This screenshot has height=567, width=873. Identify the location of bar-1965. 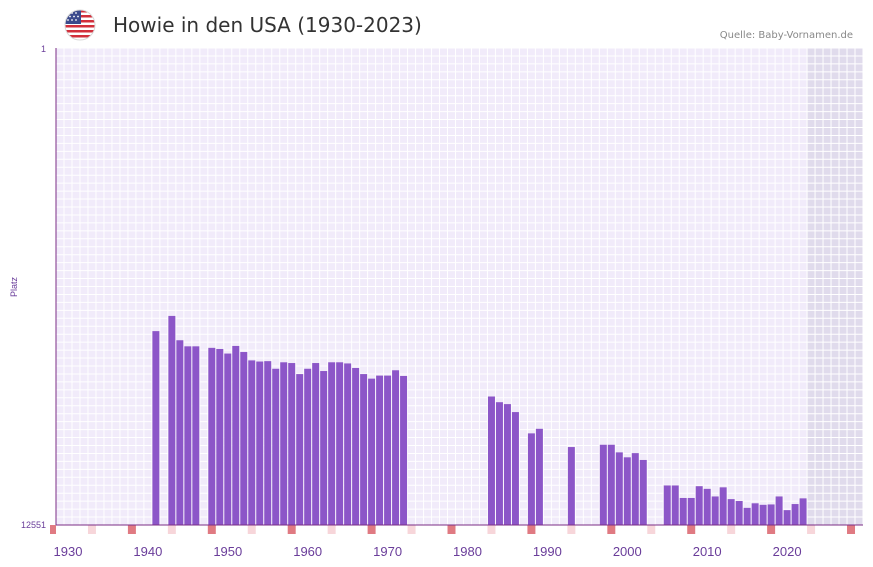
(348, 444).